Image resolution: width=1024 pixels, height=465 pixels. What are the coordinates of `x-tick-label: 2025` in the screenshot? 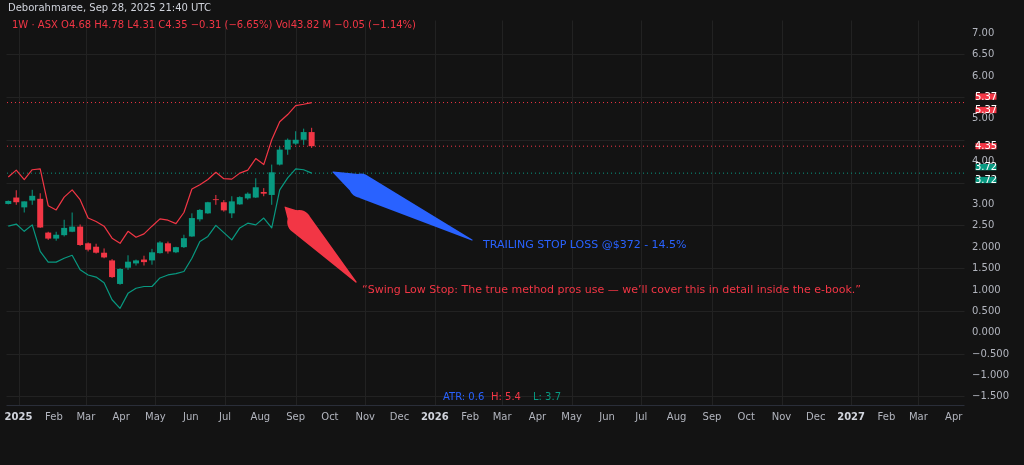 It's located at (18, 416).